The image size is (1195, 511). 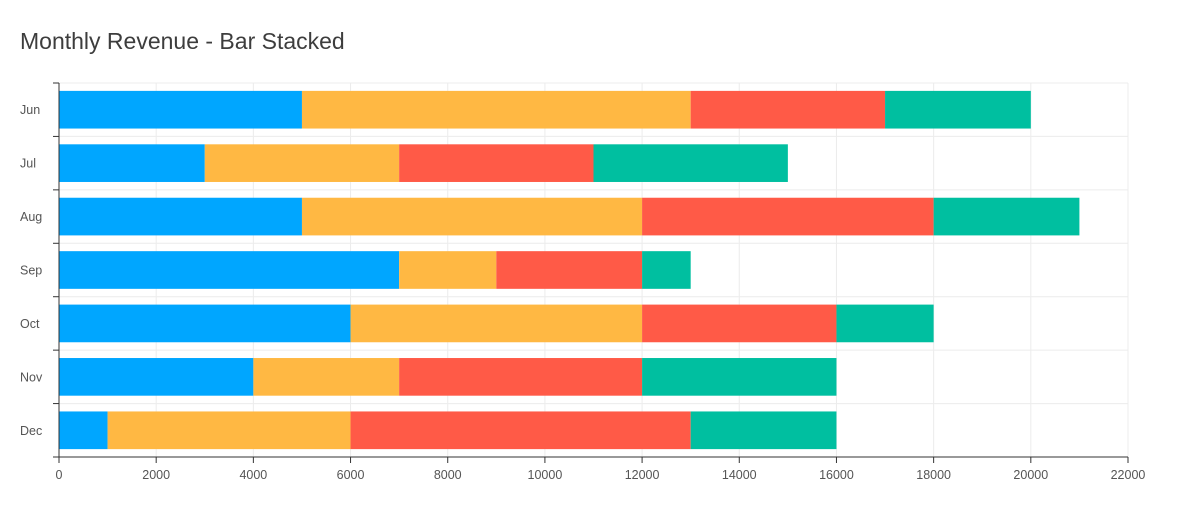 What do you see at coordinates (1006, 216) in the screenshot?
I see `bar-segment: Aug: 3000` at bounding box center [1006, 216].